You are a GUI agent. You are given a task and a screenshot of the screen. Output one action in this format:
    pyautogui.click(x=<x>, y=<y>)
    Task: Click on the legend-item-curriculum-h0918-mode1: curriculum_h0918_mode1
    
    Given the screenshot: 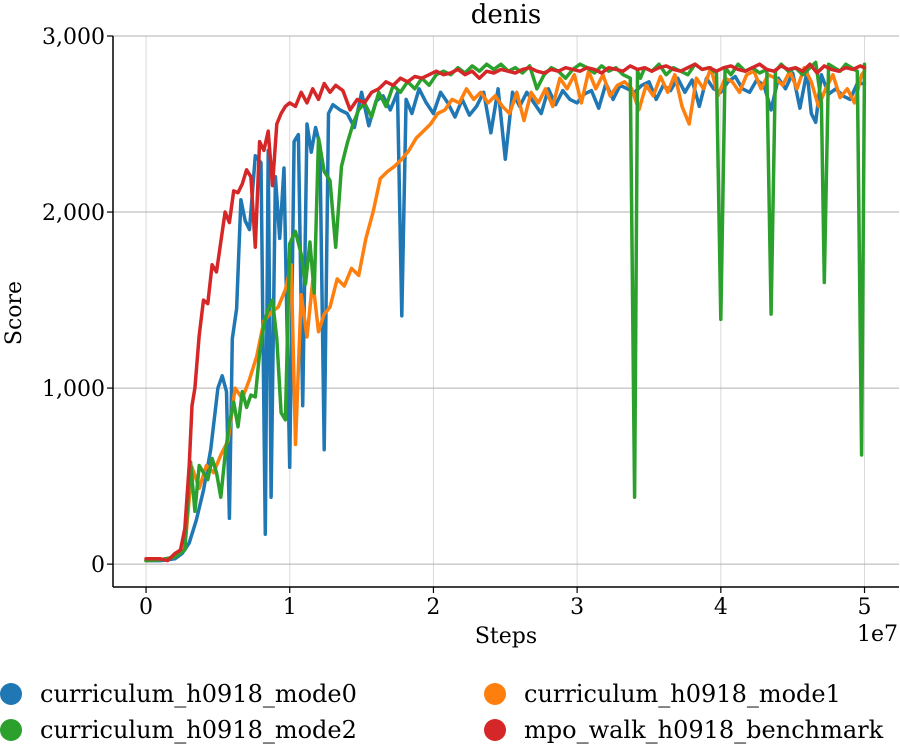 What is the action you would take?
    pyautogui.click(x=662, y=694)
    